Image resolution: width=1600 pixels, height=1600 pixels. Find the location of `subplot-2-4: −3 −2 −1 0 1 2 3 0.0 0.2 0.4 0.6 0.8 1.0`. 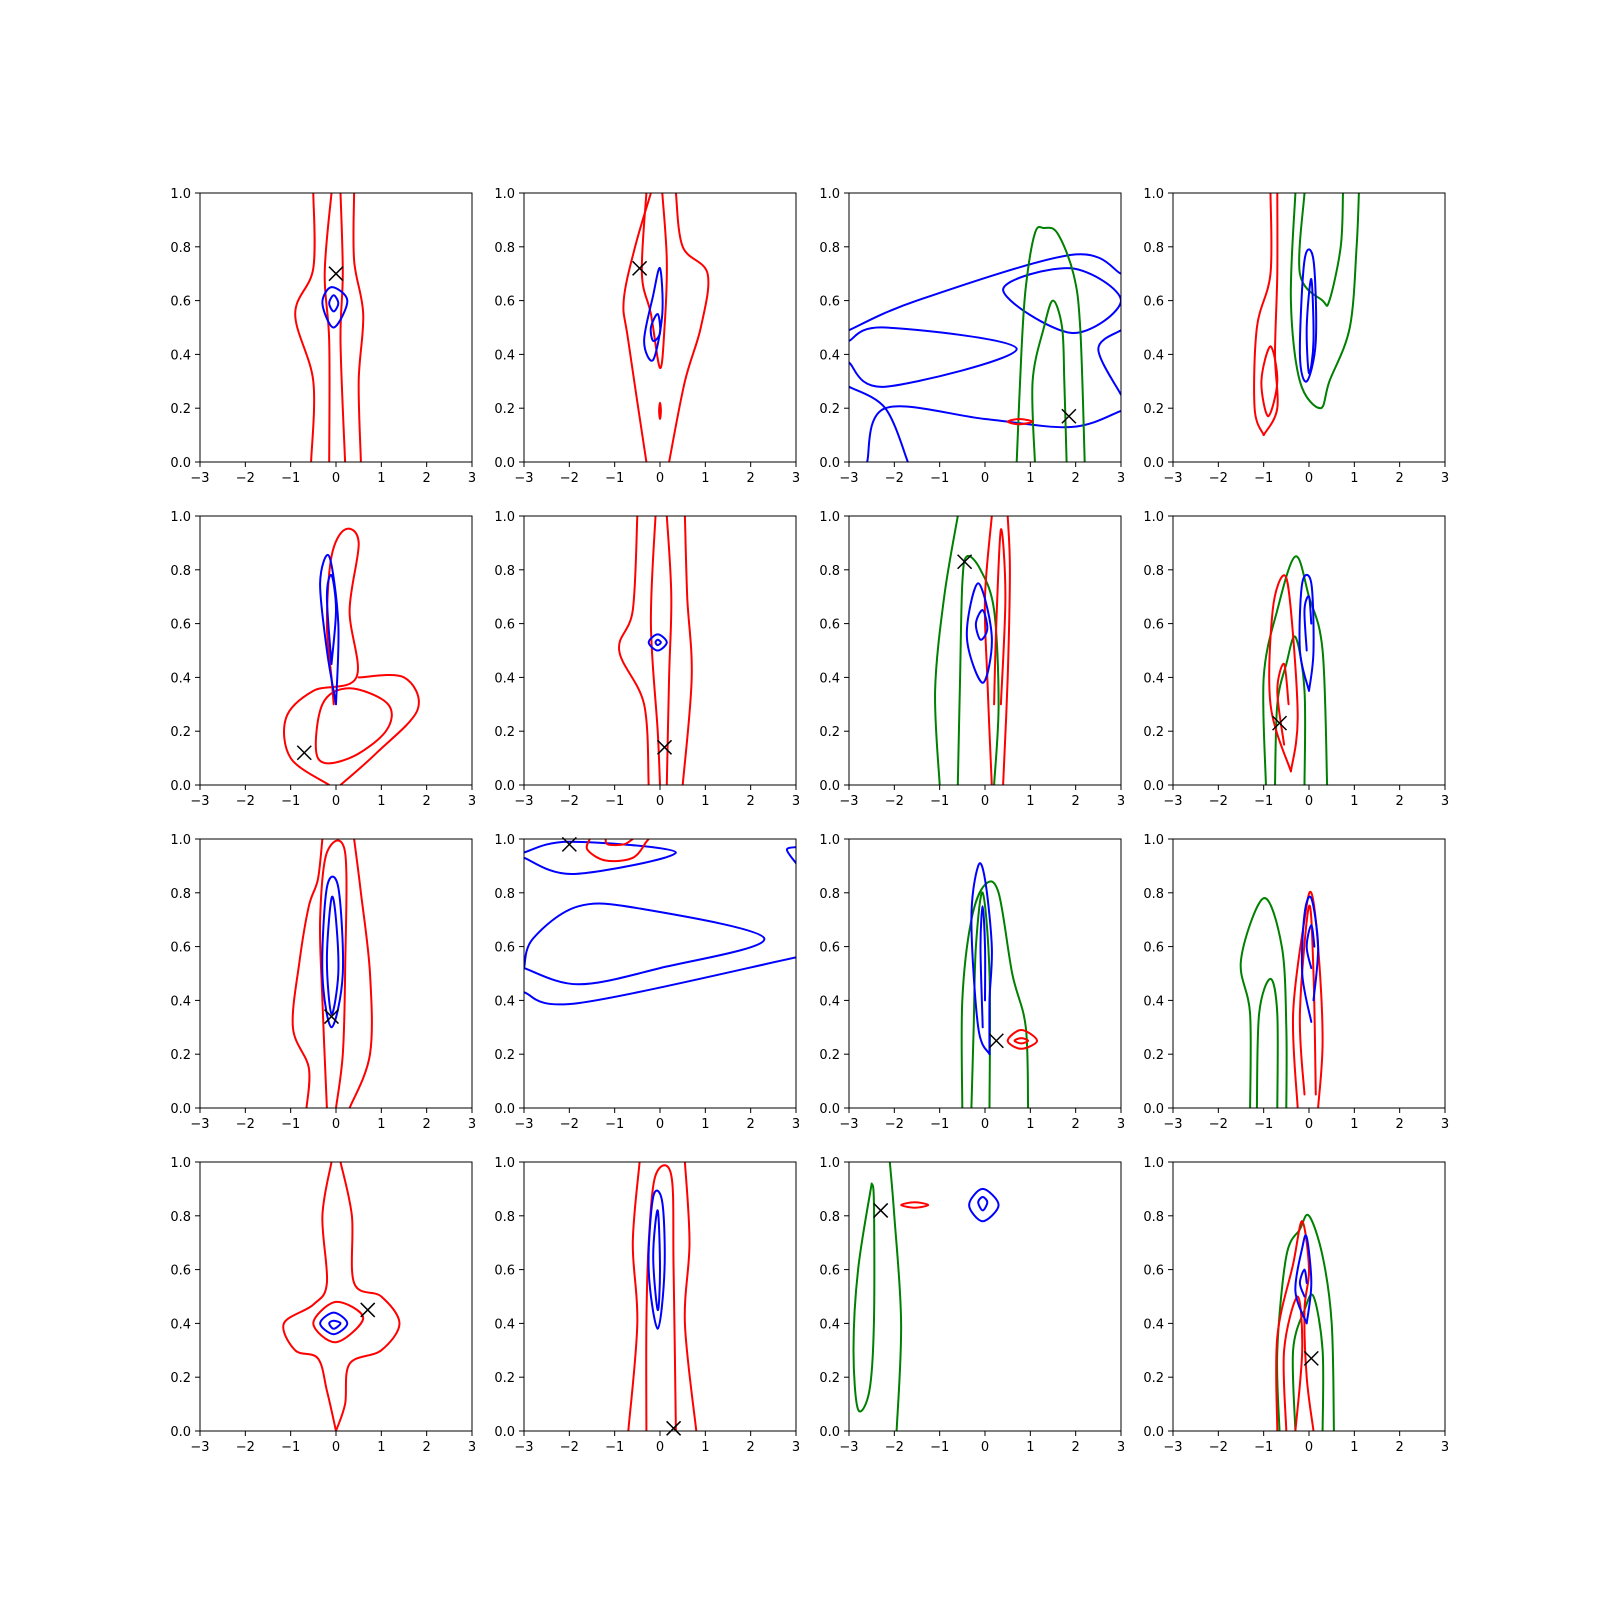

subplot-2-4: −3 −2 −1 0 1 2 3 0.0 0.2 0.4 0.6 0.8 1.0 is located at coordinates (1296, 659).